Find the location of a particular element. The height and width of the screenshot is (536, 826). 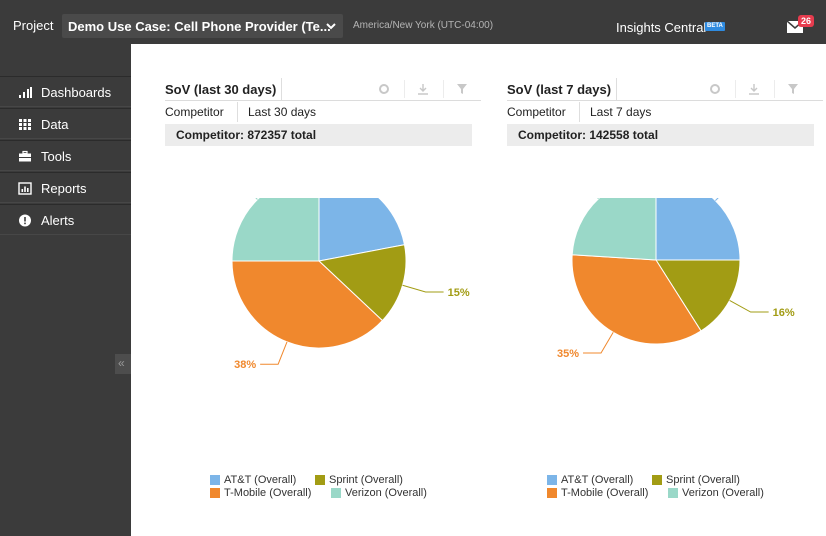

total-bar: Competitor: 872357 total is located at coordinates (318, 135).